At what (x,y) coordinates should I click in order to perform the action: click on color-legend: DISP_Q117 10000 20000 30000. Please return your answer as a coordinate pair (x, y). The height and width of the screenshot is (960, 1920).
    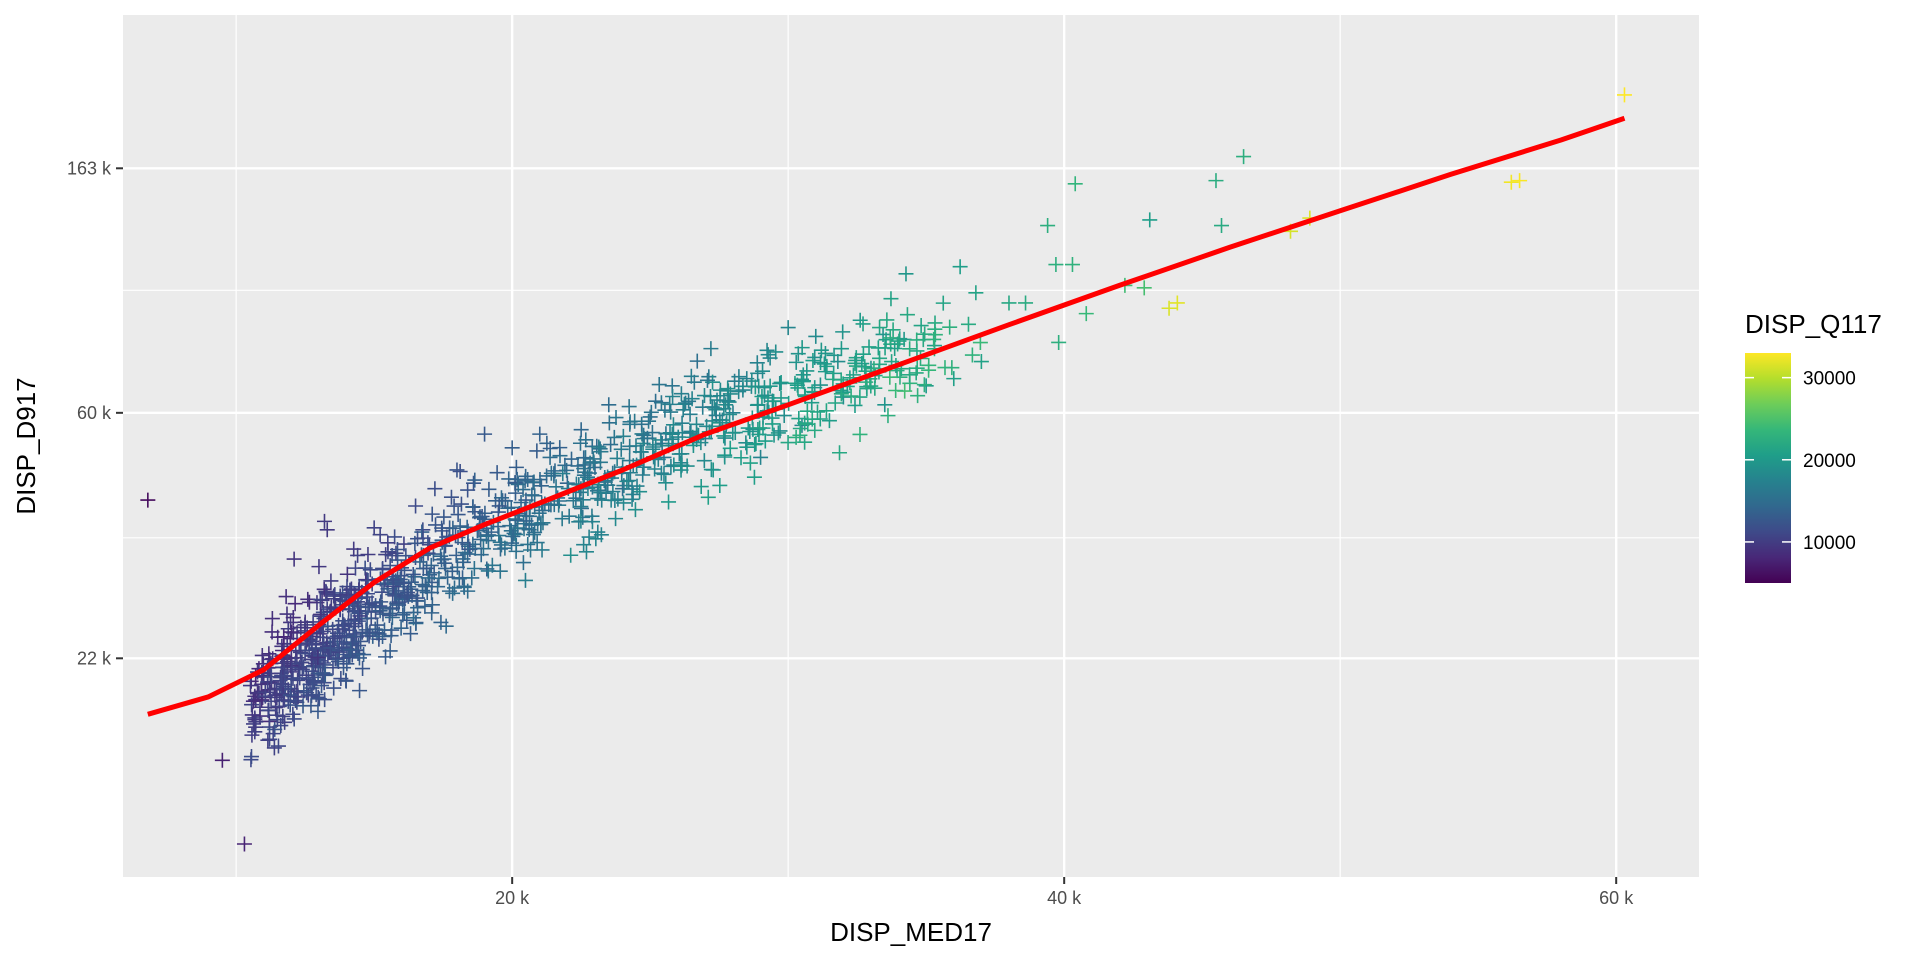
    Looking at the image, I should click on (1813, 446).